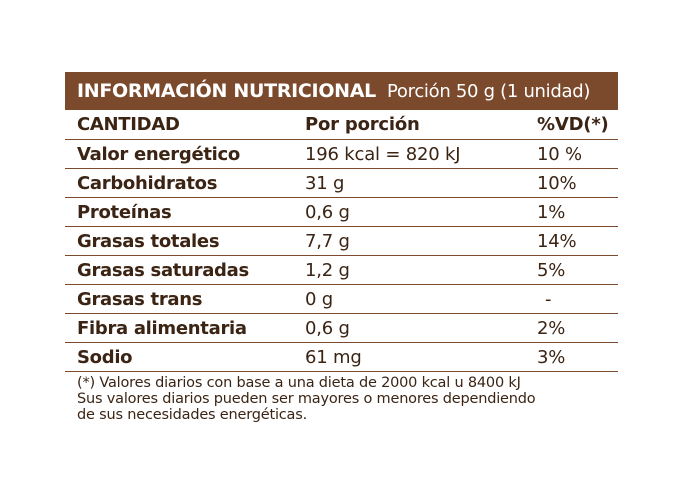 The width and height of the screenshot is (682, 501). I want to click on nutrient-name: Carbohidratos, so click(147, 183).